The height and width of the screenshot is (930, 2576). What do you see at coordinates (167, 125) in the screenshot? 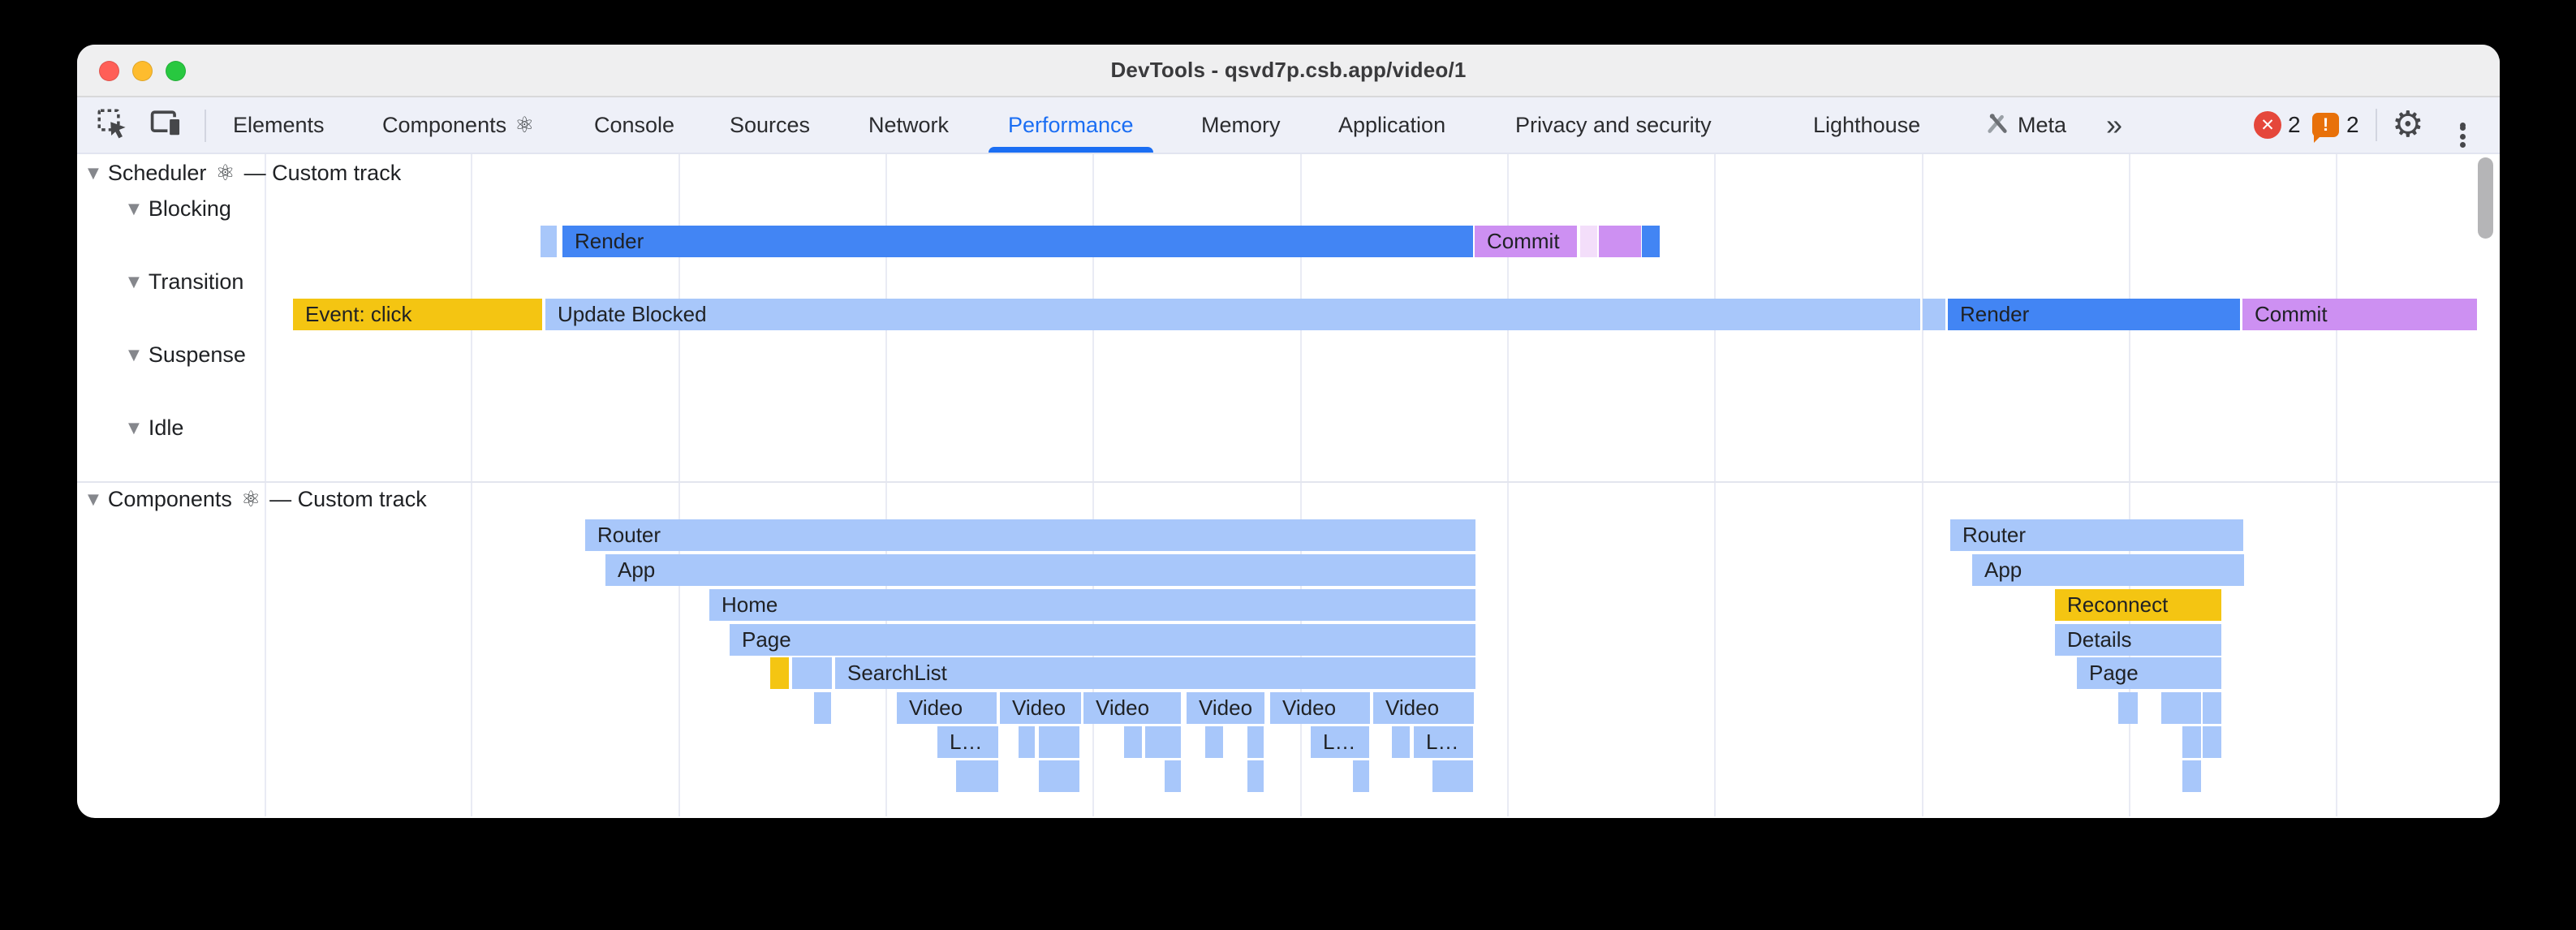
I see `device-toolbar-icon` at bounding box center [167, 125].